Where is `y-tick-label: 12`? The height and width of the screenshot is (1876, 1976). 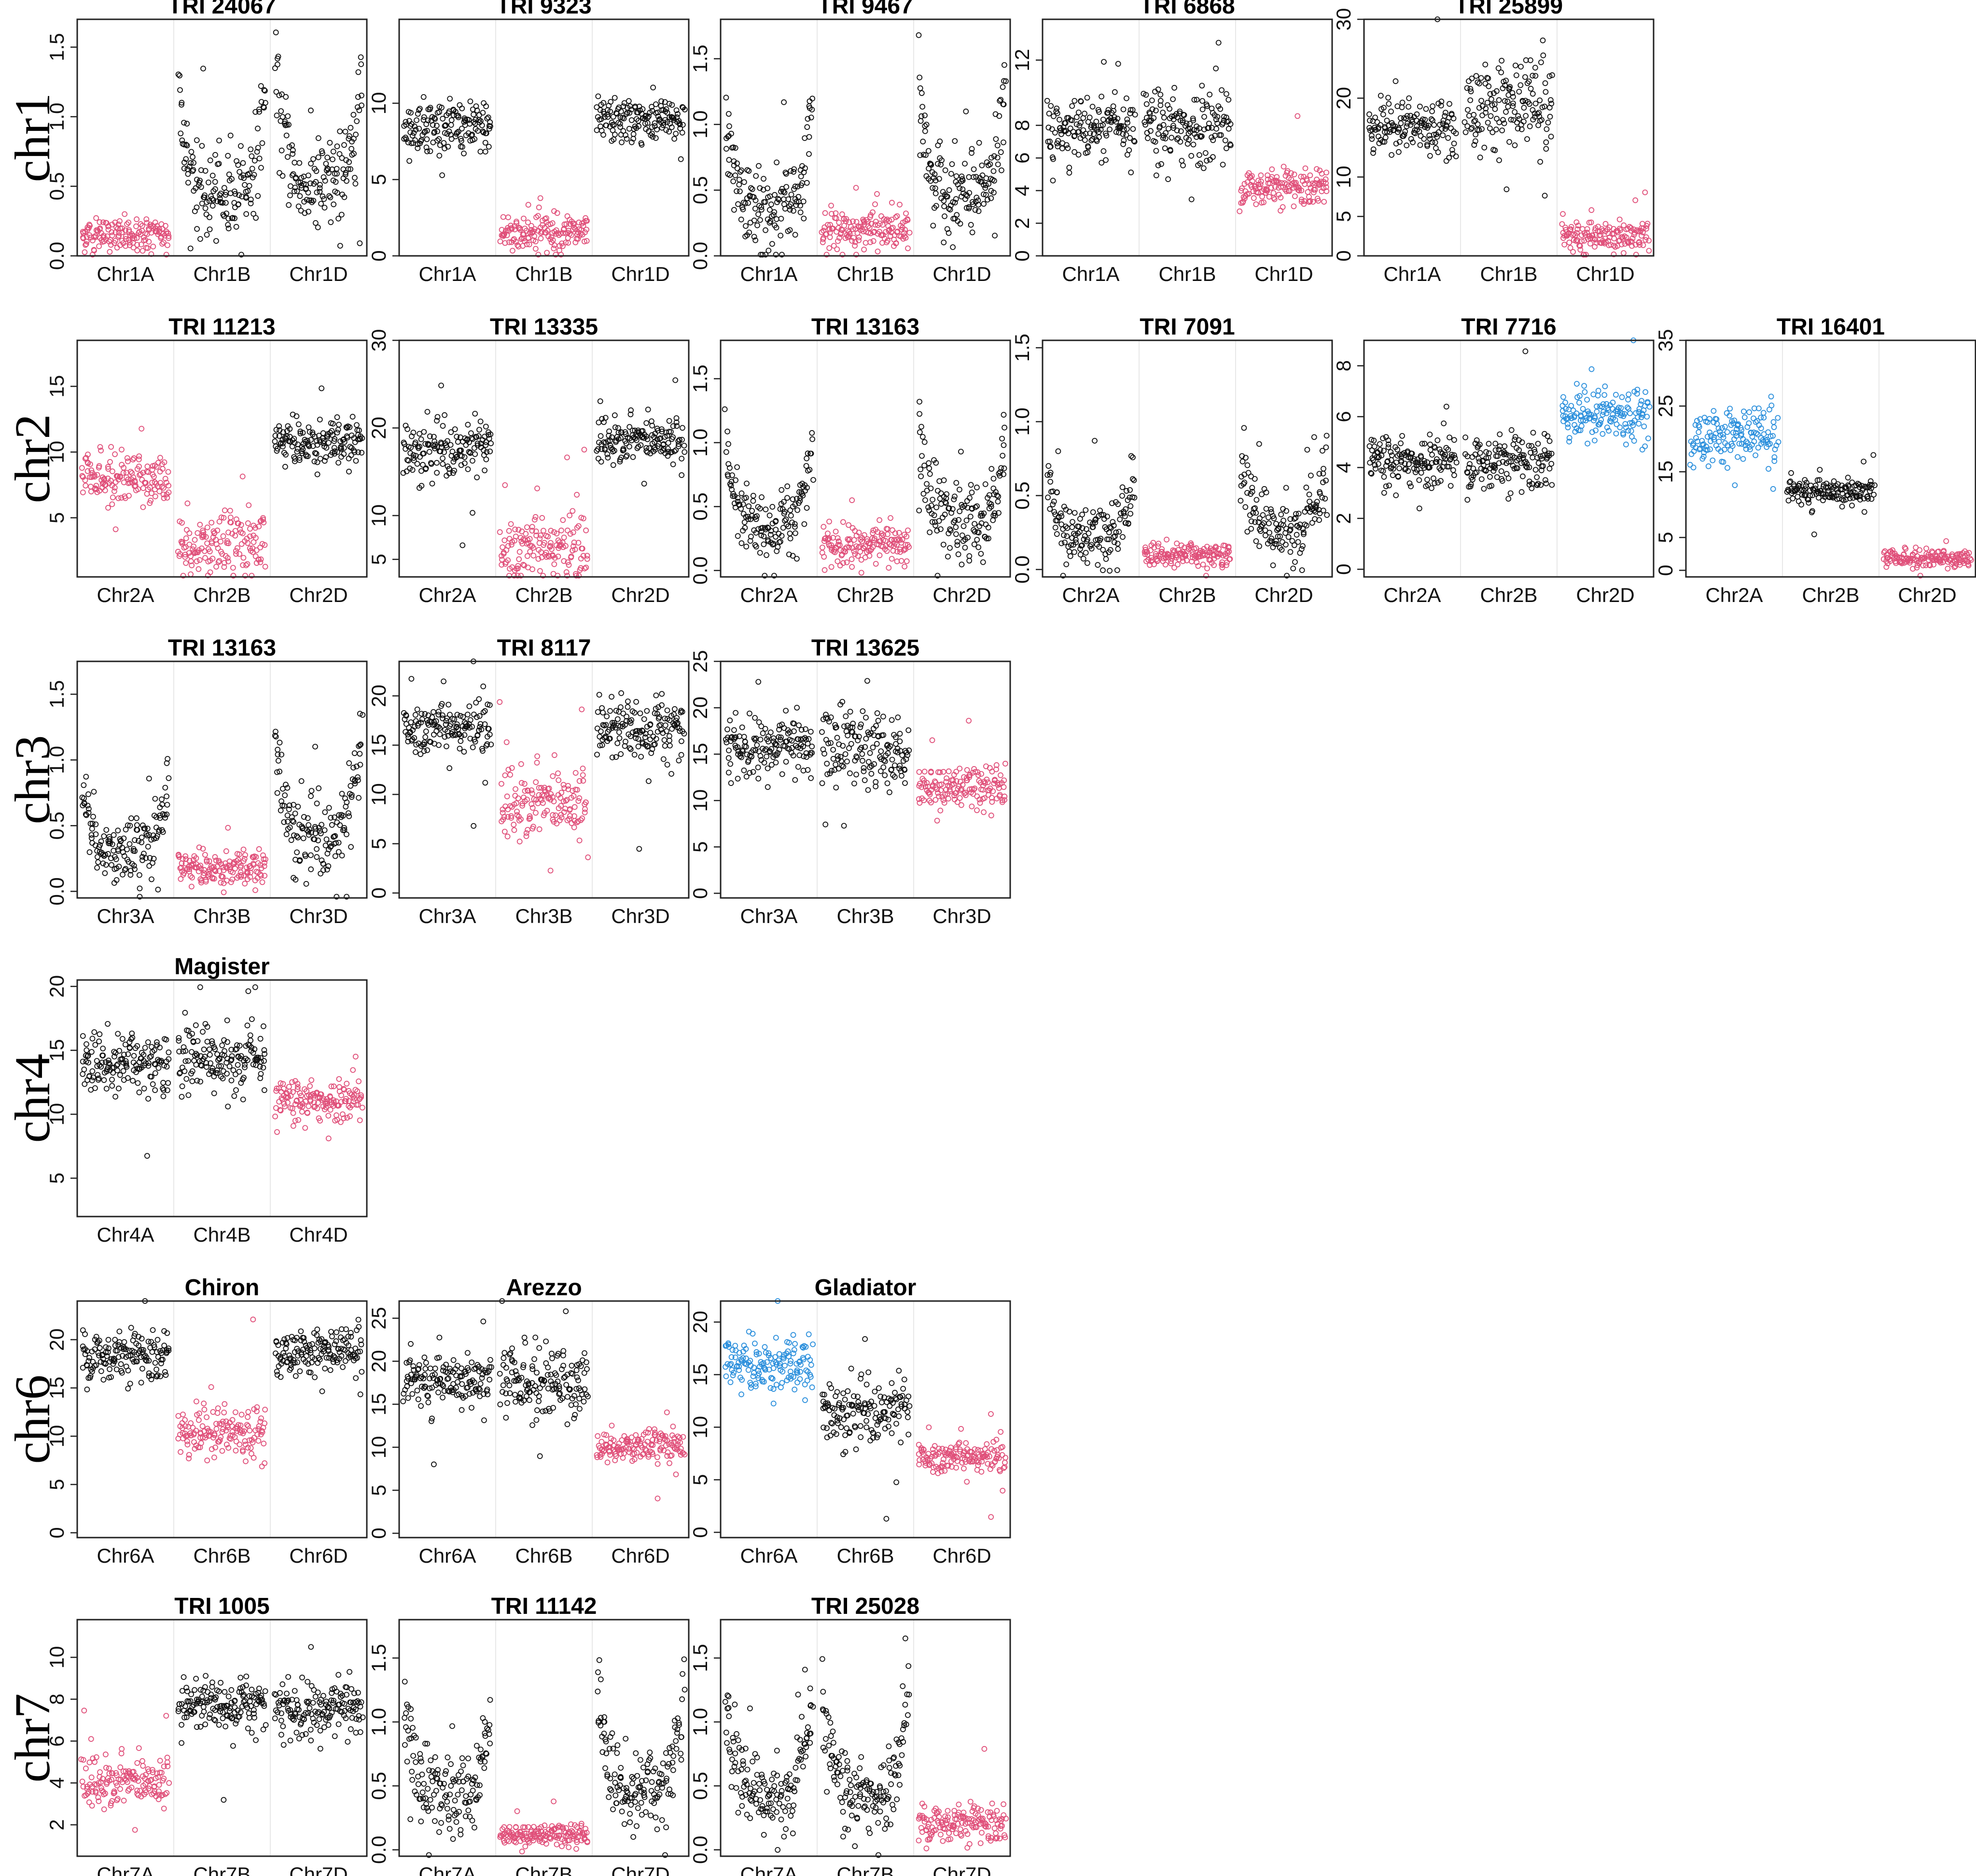
y-tick-label: 12 is located at coordinates (1022, 60).